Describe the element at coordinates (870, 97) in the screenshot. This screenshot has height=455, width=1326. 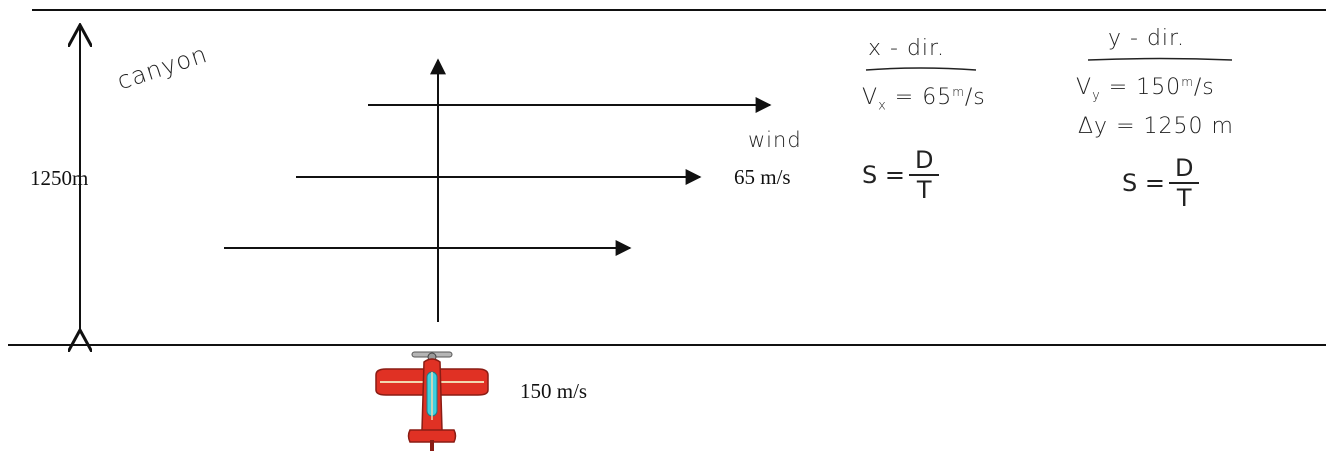
I see `vx-symbol: V` at that location.